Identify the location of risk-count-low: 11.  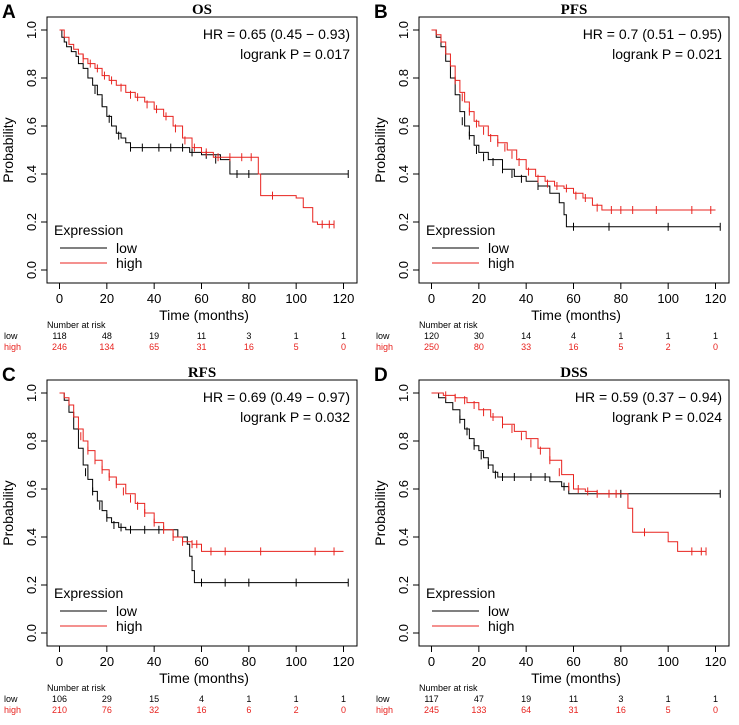
(201, 336).